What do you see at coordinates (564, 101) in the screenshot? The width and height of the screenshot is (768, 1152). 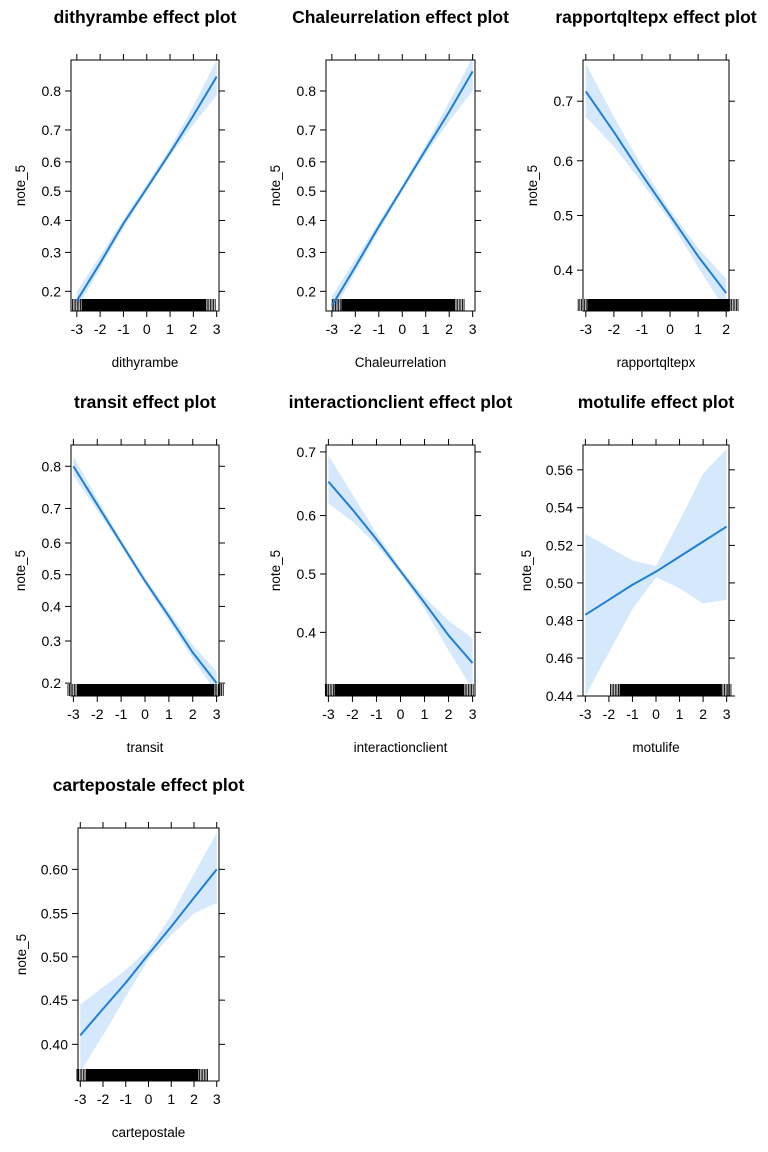 I see `y-tick-label: 0.7` at bounding box center [564, 101].